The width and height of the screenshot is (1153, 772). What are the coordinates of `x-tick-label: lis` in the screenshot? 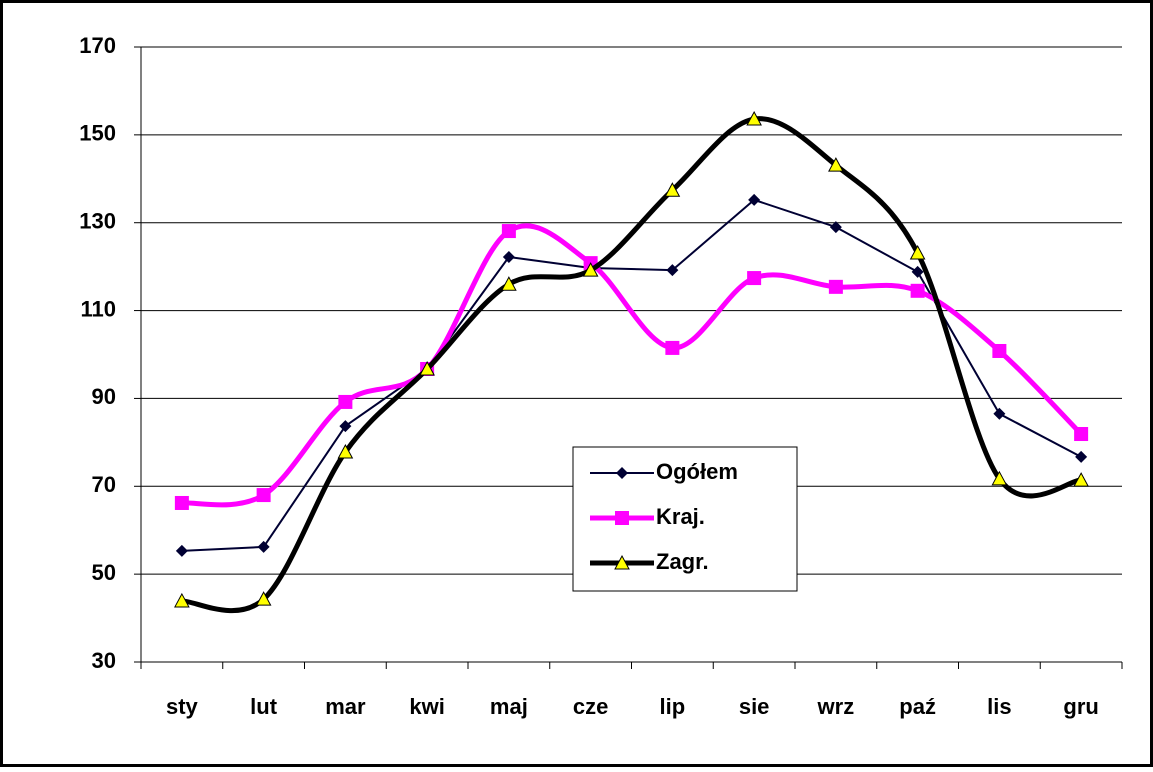 It's located at (999, 706).